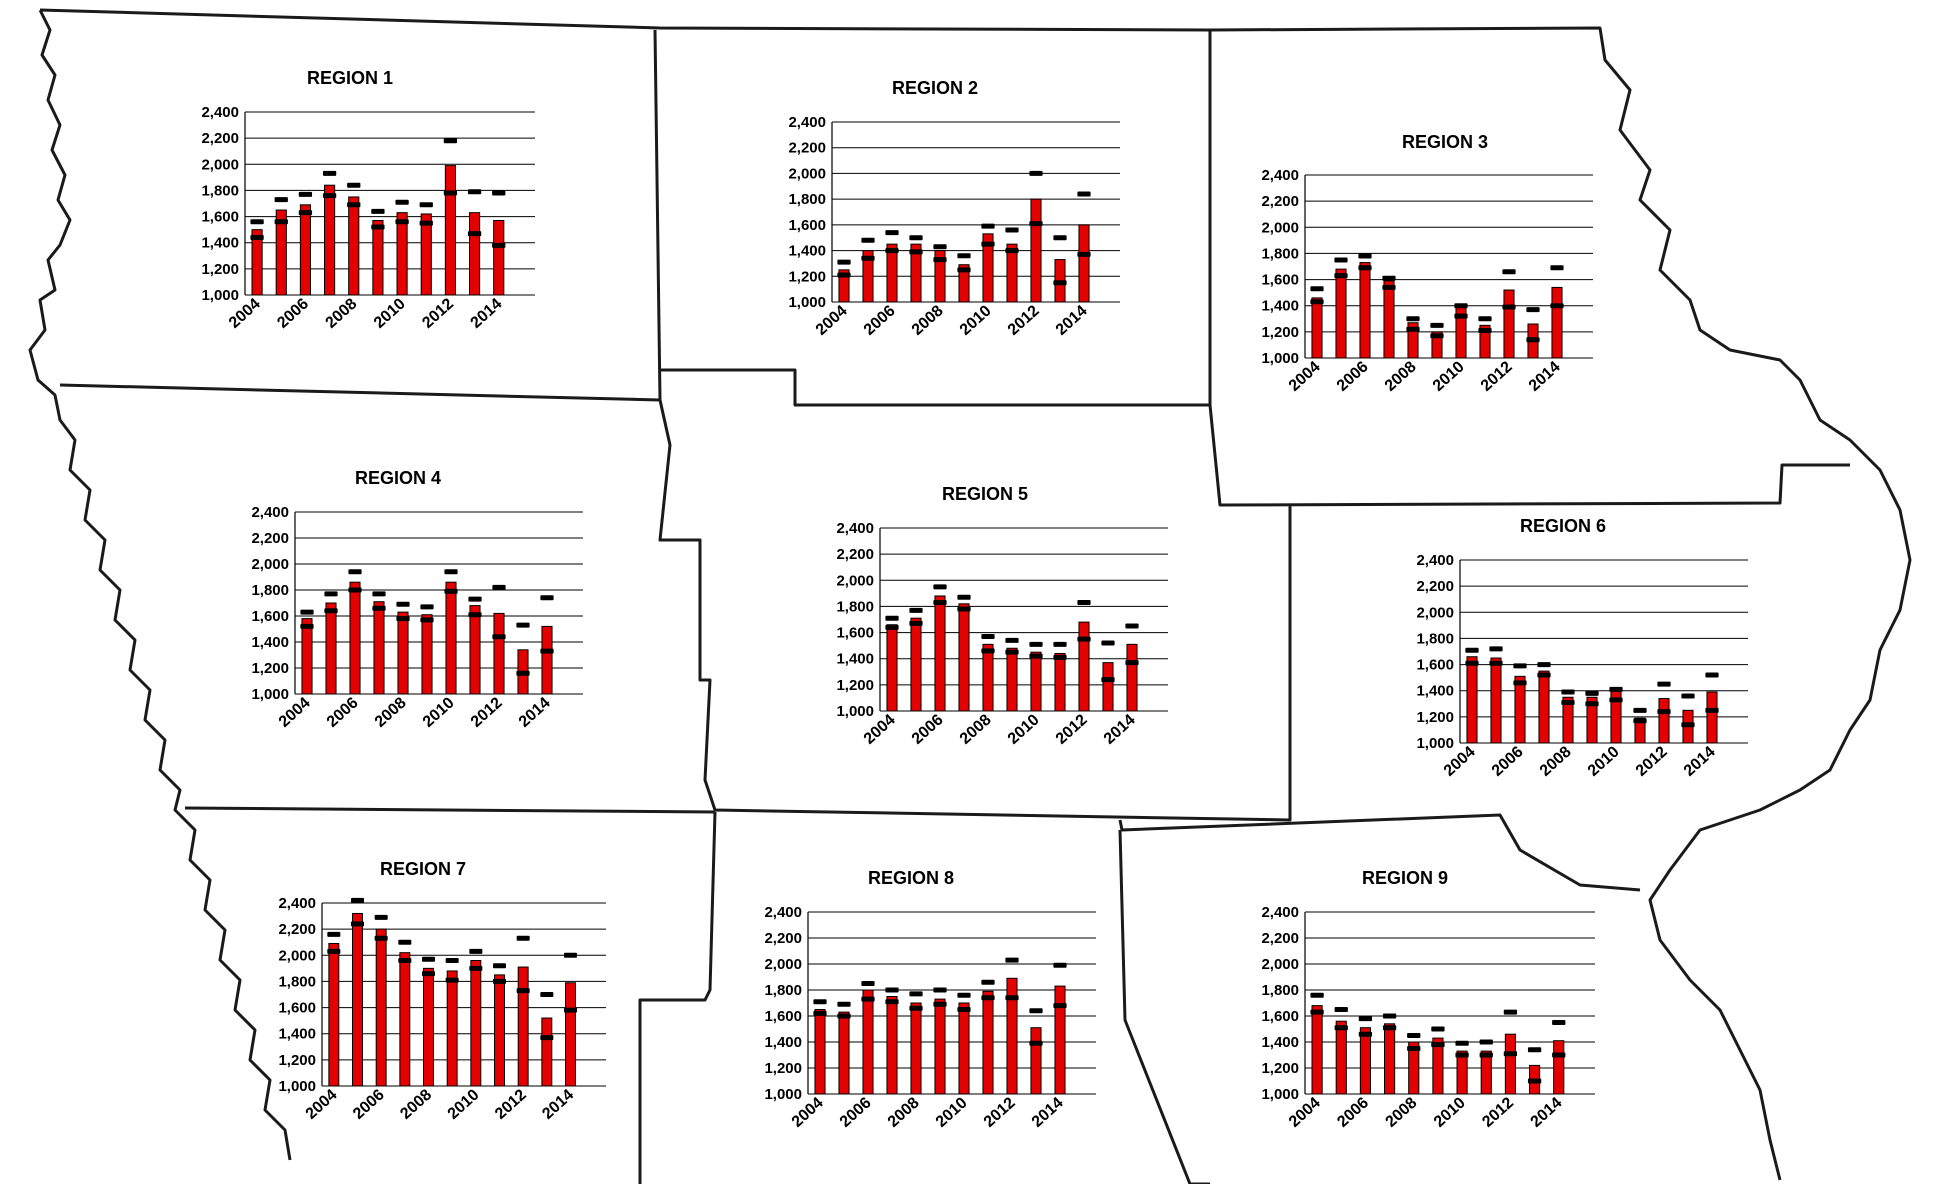  I want to click on region-title: REGION 6, so click(1563, 526).